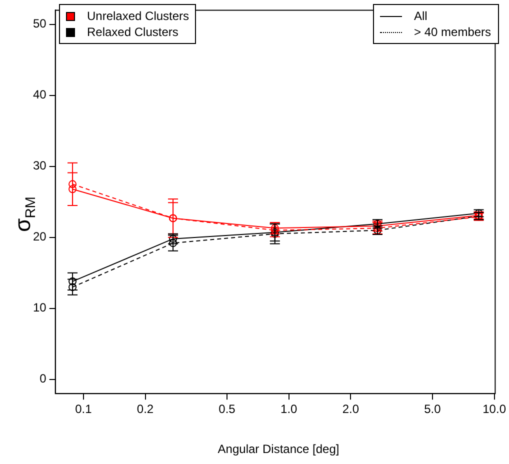  I want to click on x-tick-label: 2.0, so click(351, 409).